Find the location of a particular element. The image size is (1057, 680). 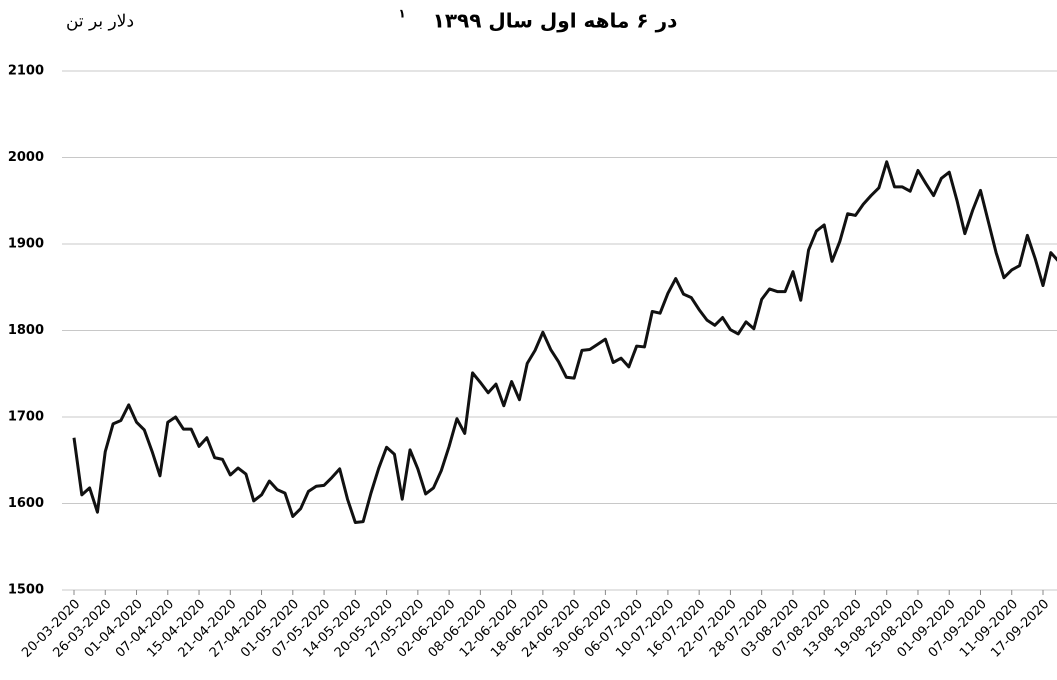

y-tick-label: 1600 is located at coordinates (26, 503).